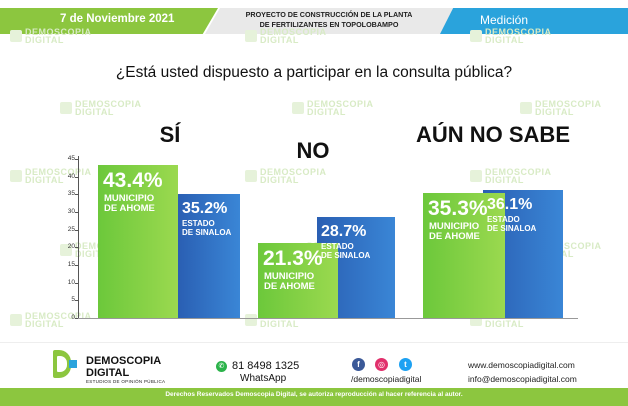 This screenshot has height=406, width=628. Describe the element at coordinates (358, 364) in the screenshot. I see `facebook-icon: f` at that location.